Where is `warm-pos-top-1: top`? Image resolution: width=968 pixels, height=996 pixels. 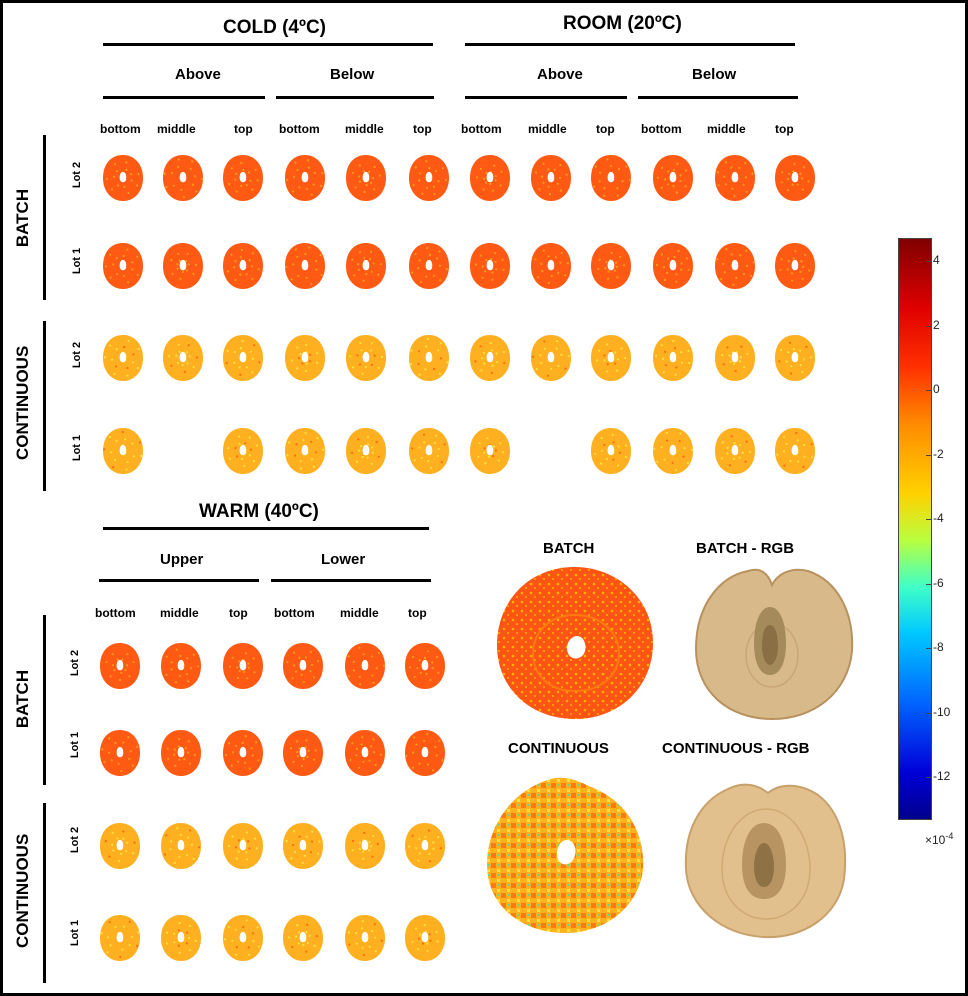 warm-pos-top-1: top is located at coordinates (238, 613).